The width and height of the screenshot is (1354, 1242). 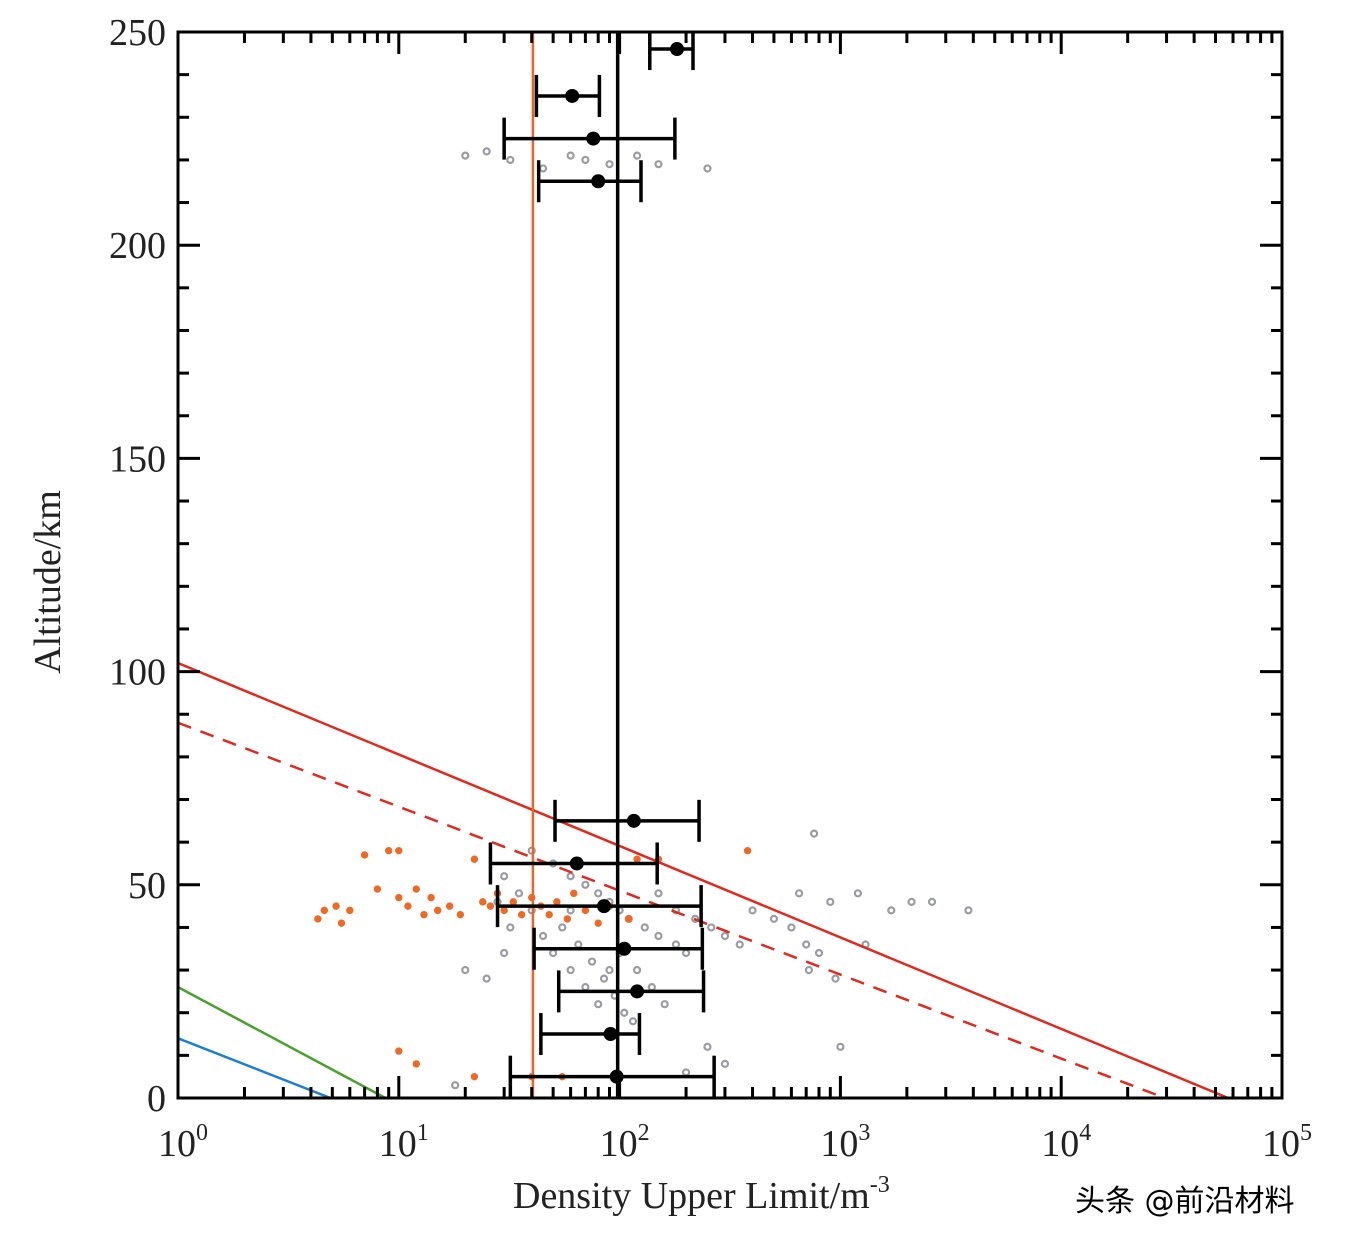 I want to click on y-tick-label: 50, so click(x=147, y=886).